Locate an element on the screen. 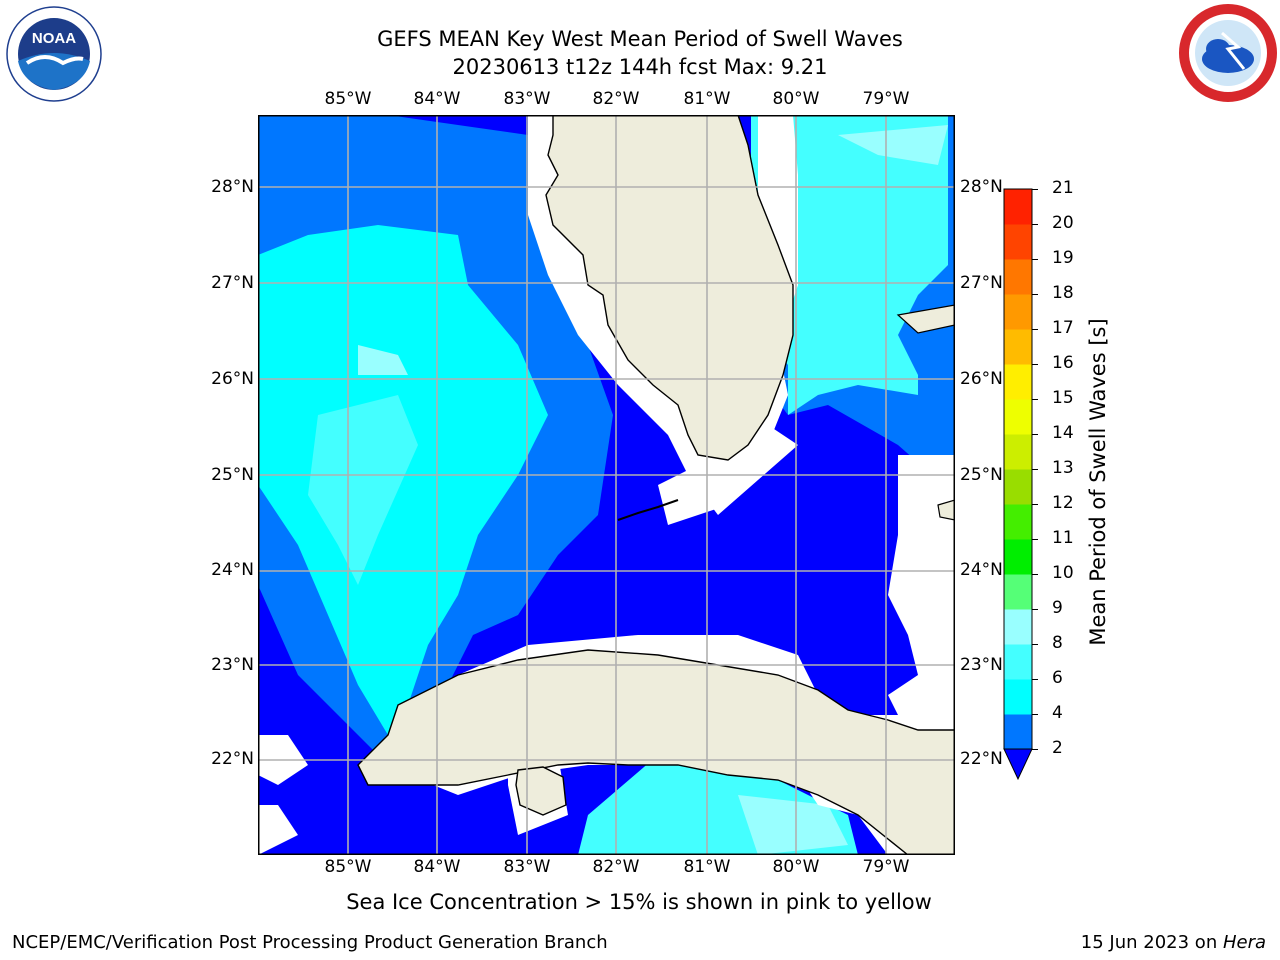  lat-label-left: 23°N is located at coordinates (232, 665).